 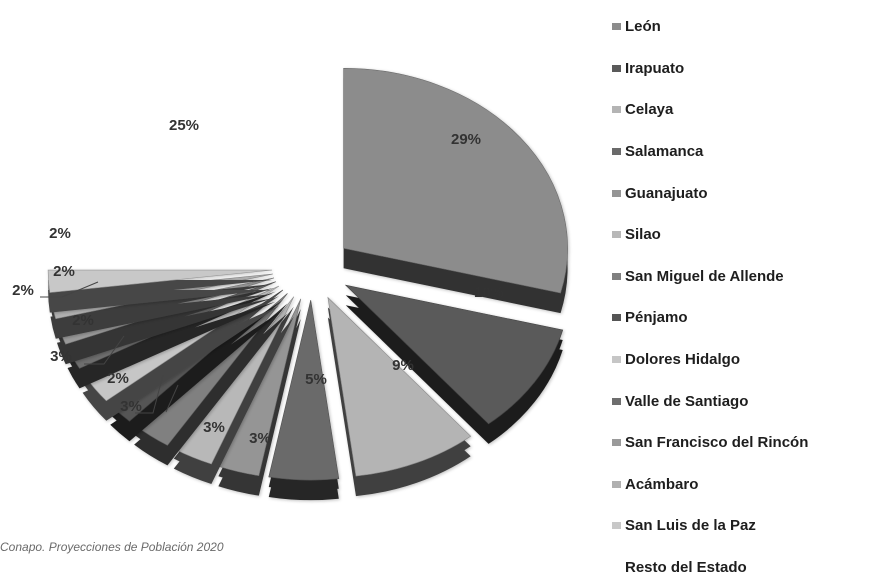 What do you see at coordinates (466, 139) in the screenshot?
I see `data-label-leon: 29%` at bounding box center [466, 139].